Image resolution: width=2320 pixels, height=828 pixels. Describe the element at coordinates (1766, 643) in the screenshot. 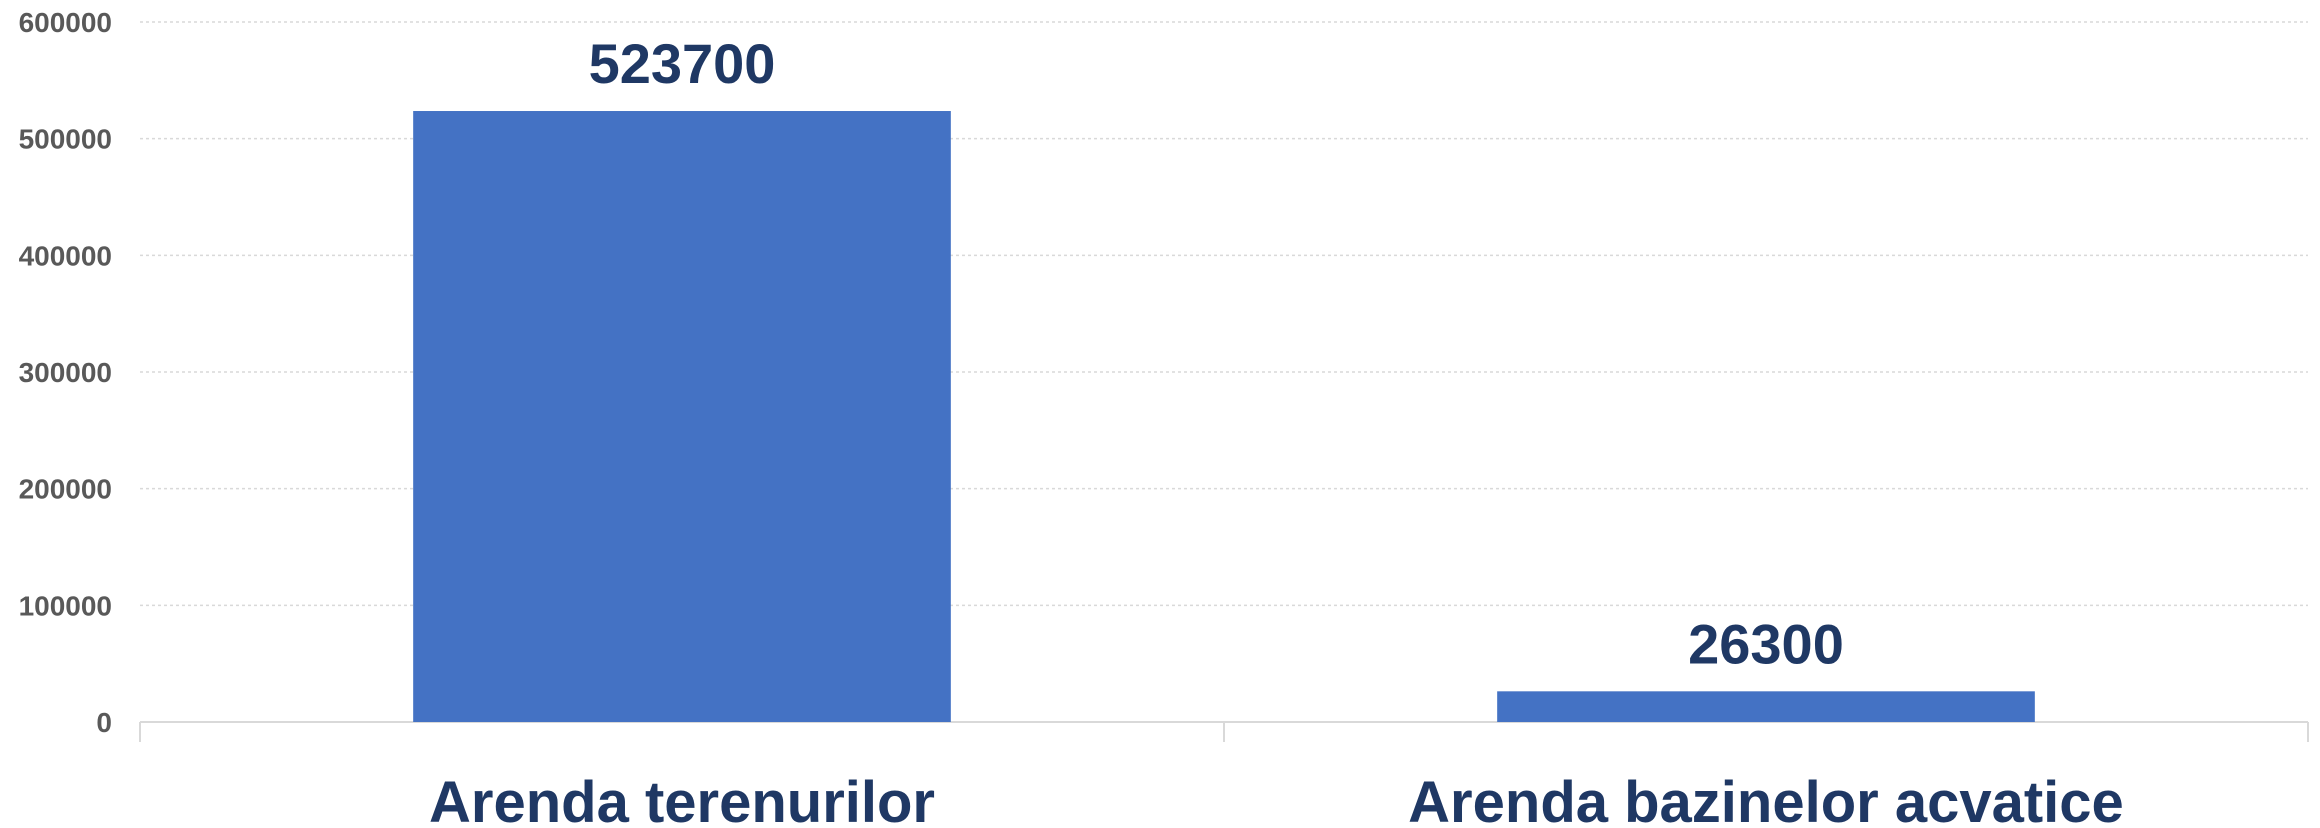

I see `data-label: 26300` at that location.